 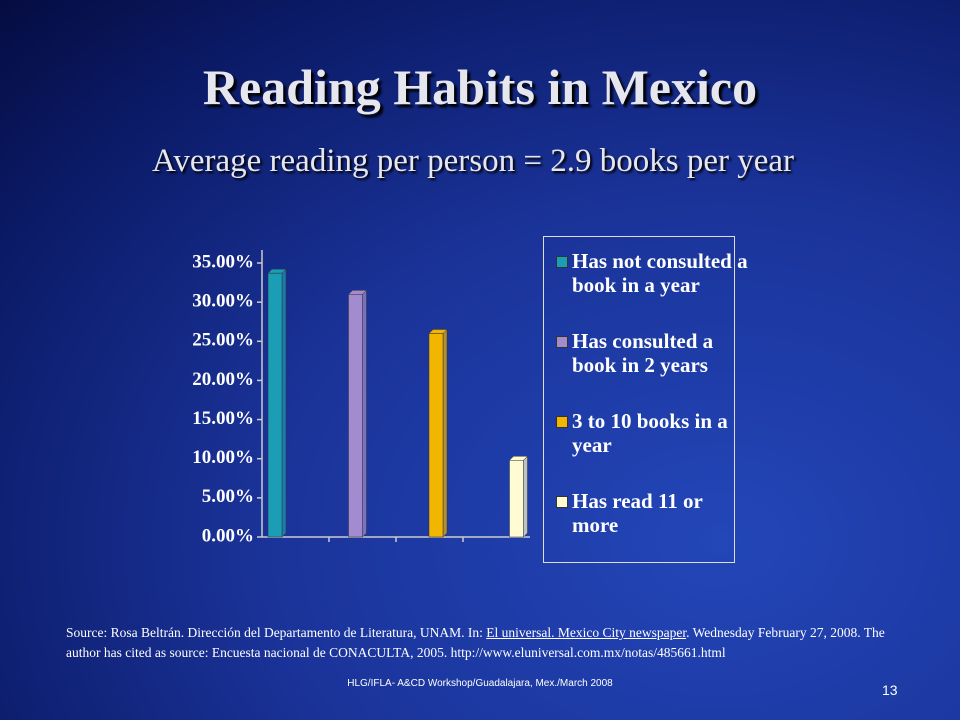 I want to click on legend-item: Has consulted a book in 2 years, so click(x=652, y=353).